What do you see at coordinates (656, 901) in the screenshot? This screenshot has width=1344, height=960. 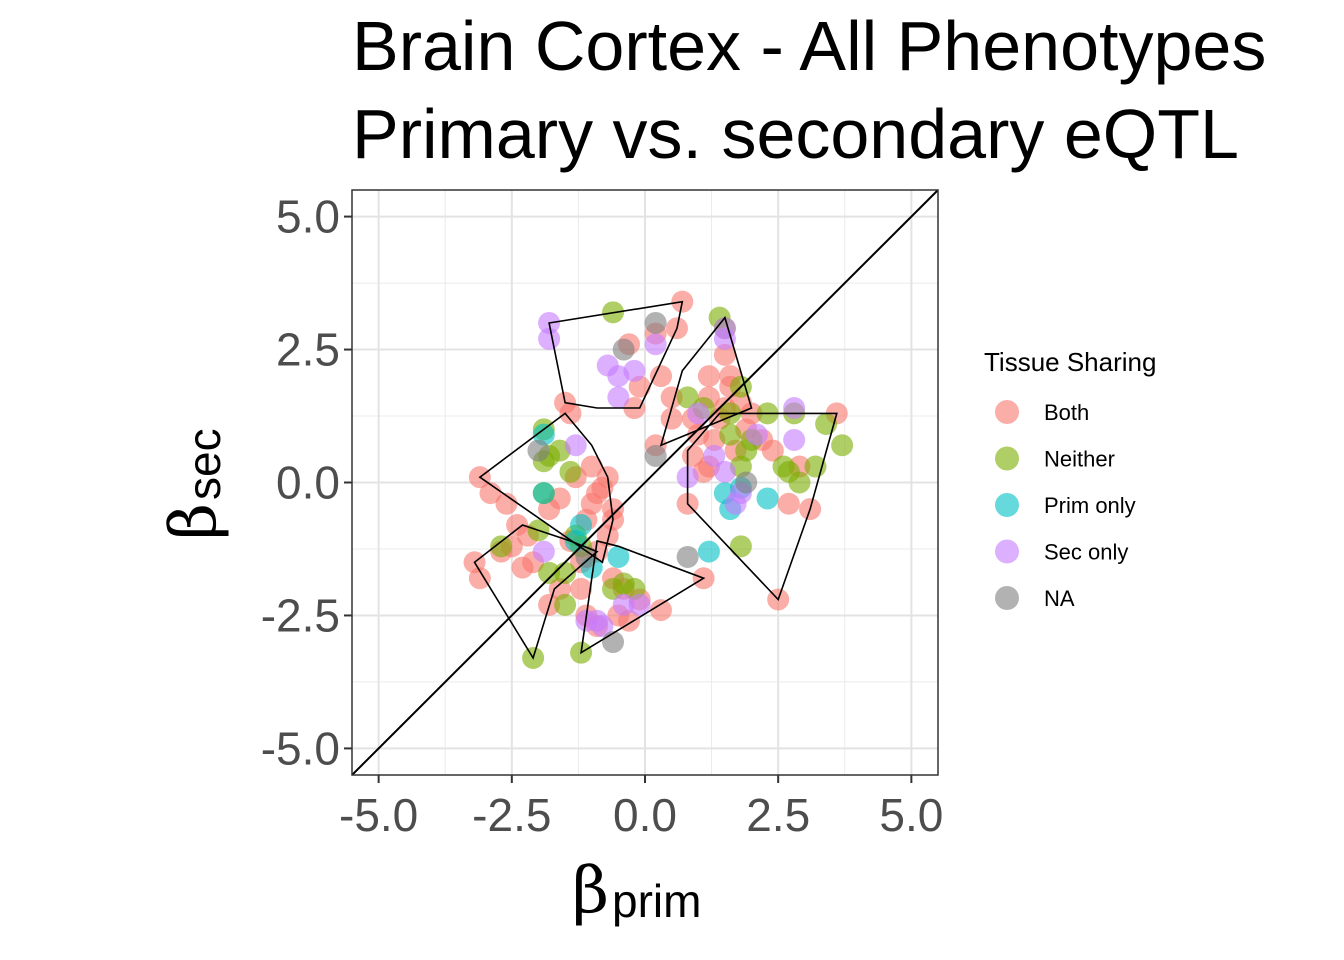 I see `x-axis-subscript: prim` at bounding box center [656, 901].